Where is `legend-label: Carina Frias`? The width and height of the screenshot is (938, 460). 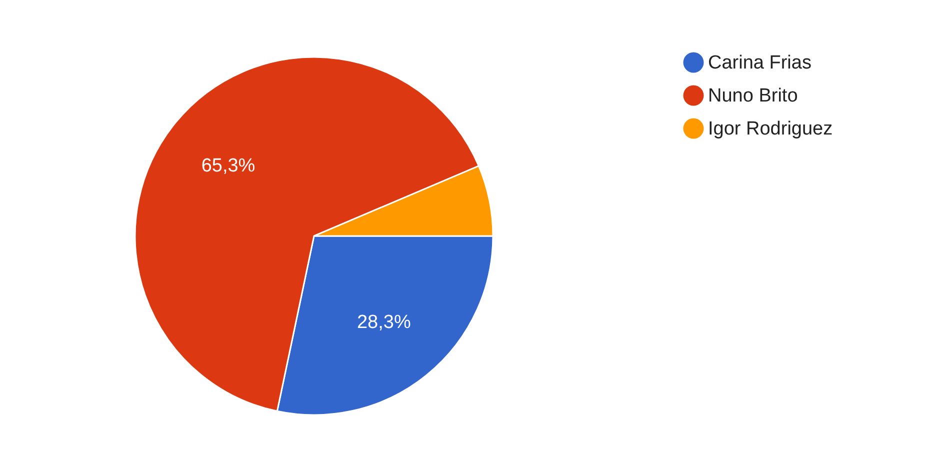
legend-label: Carina Frias is located at coordinates (760, 63).